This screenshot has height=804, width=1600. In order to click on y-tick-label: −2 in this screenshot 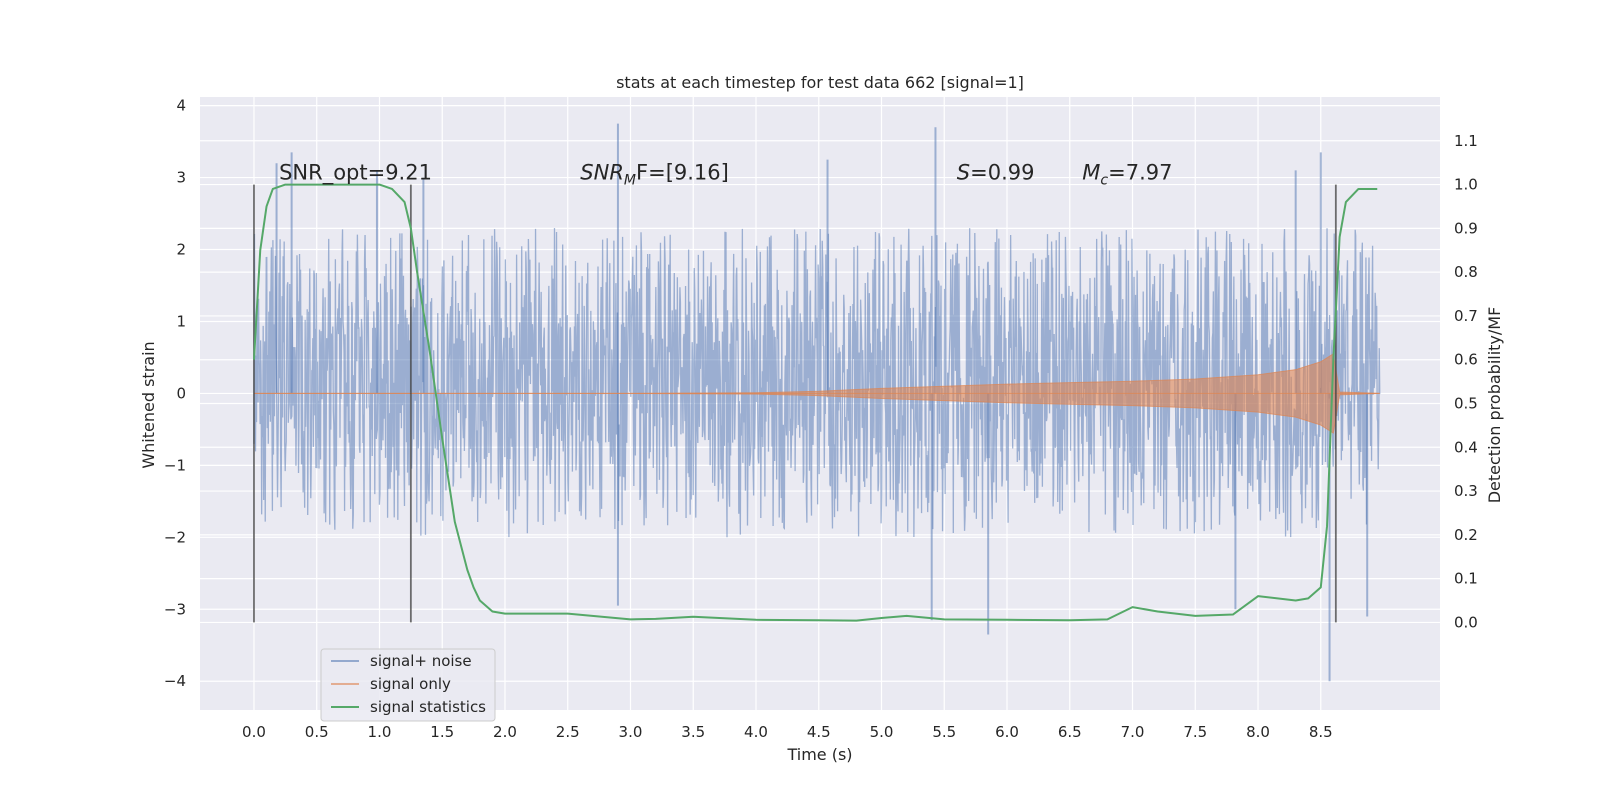, I will do `click(175, 537)`.